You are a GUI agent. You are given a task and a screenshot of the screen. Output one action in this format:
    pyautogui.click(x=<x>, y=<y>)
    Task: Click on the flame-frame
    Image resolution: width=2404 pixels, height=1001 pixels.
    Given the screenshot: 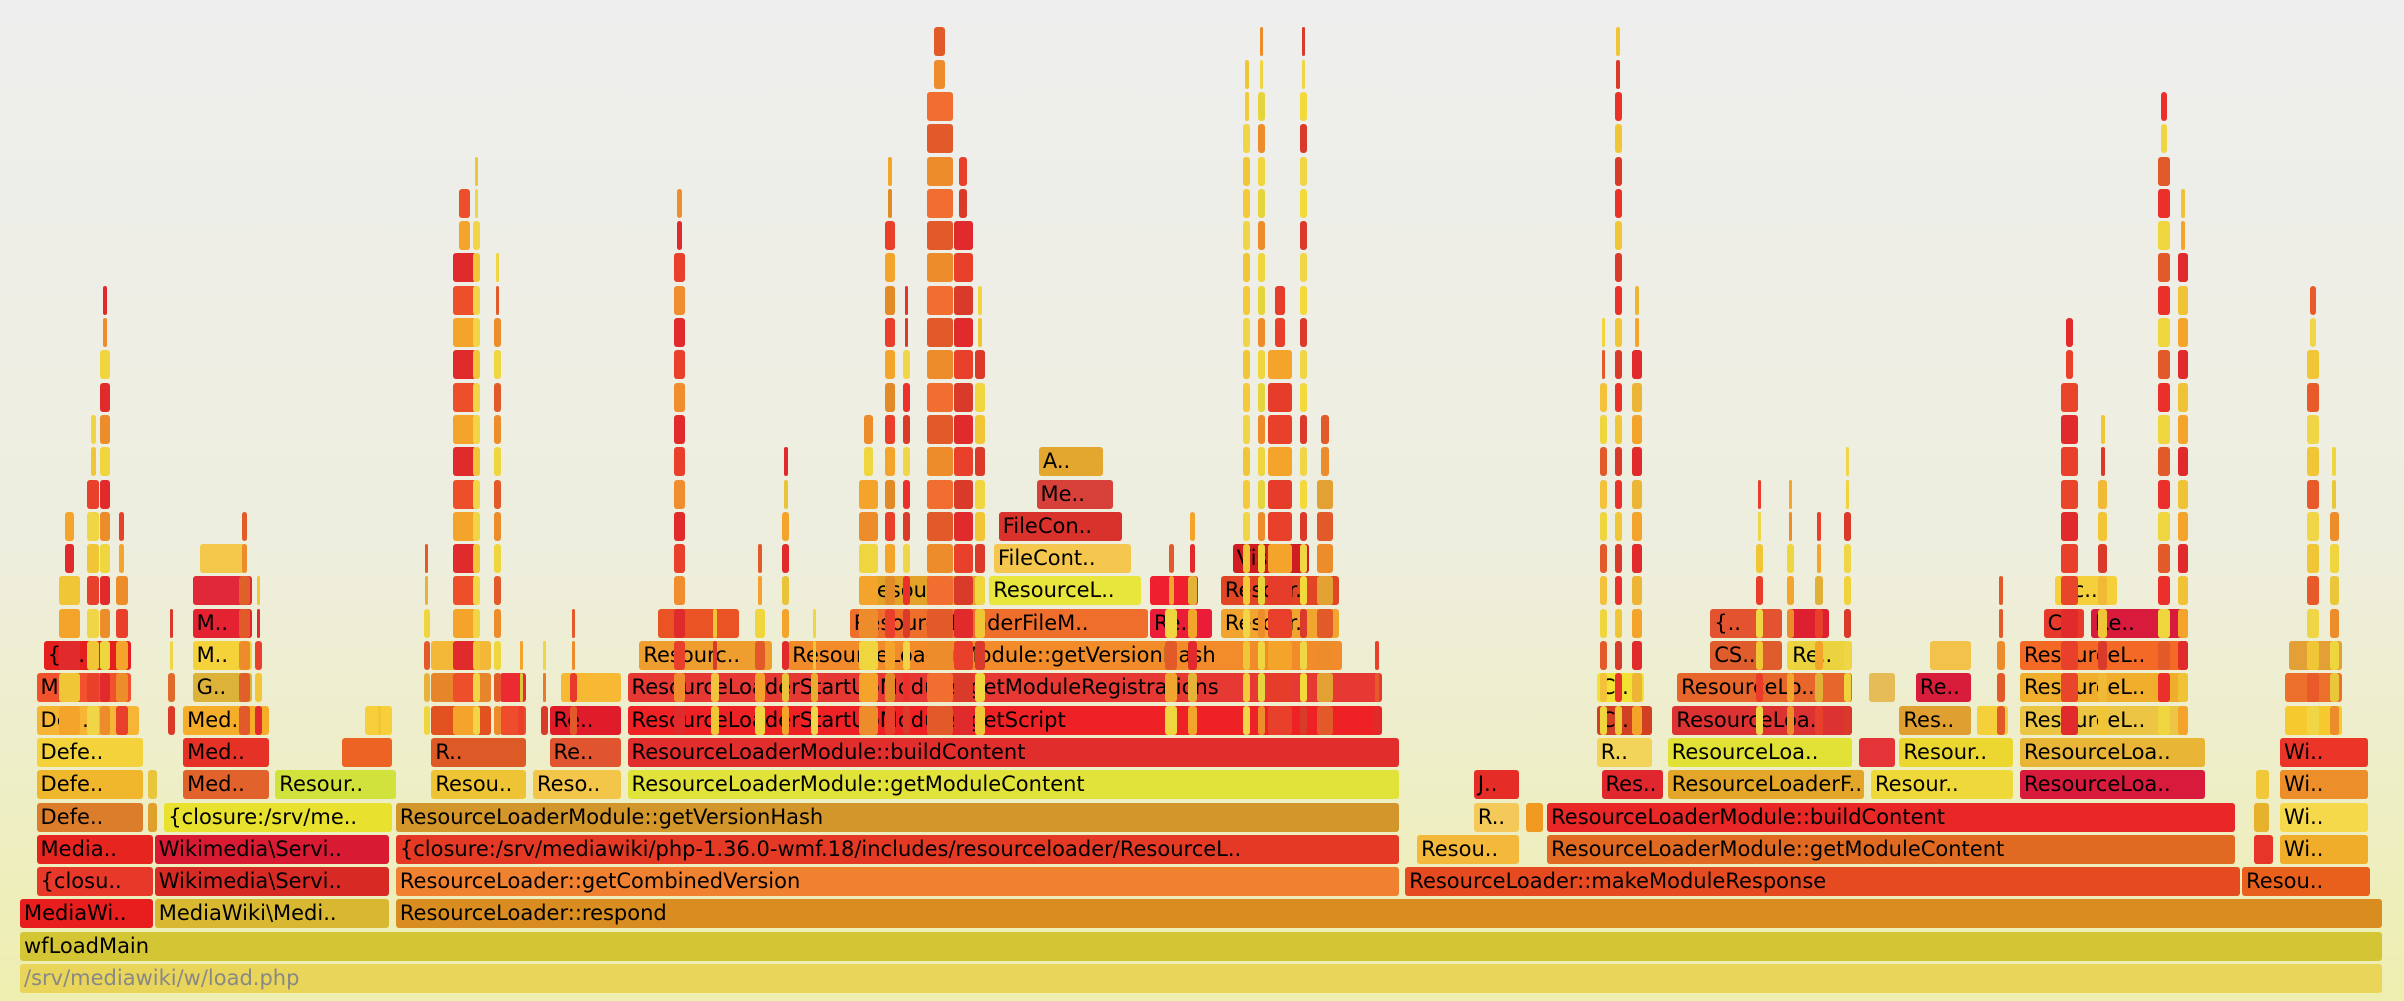 What is the action you would take?
    pyautogui.click(x=152, y=817)
    